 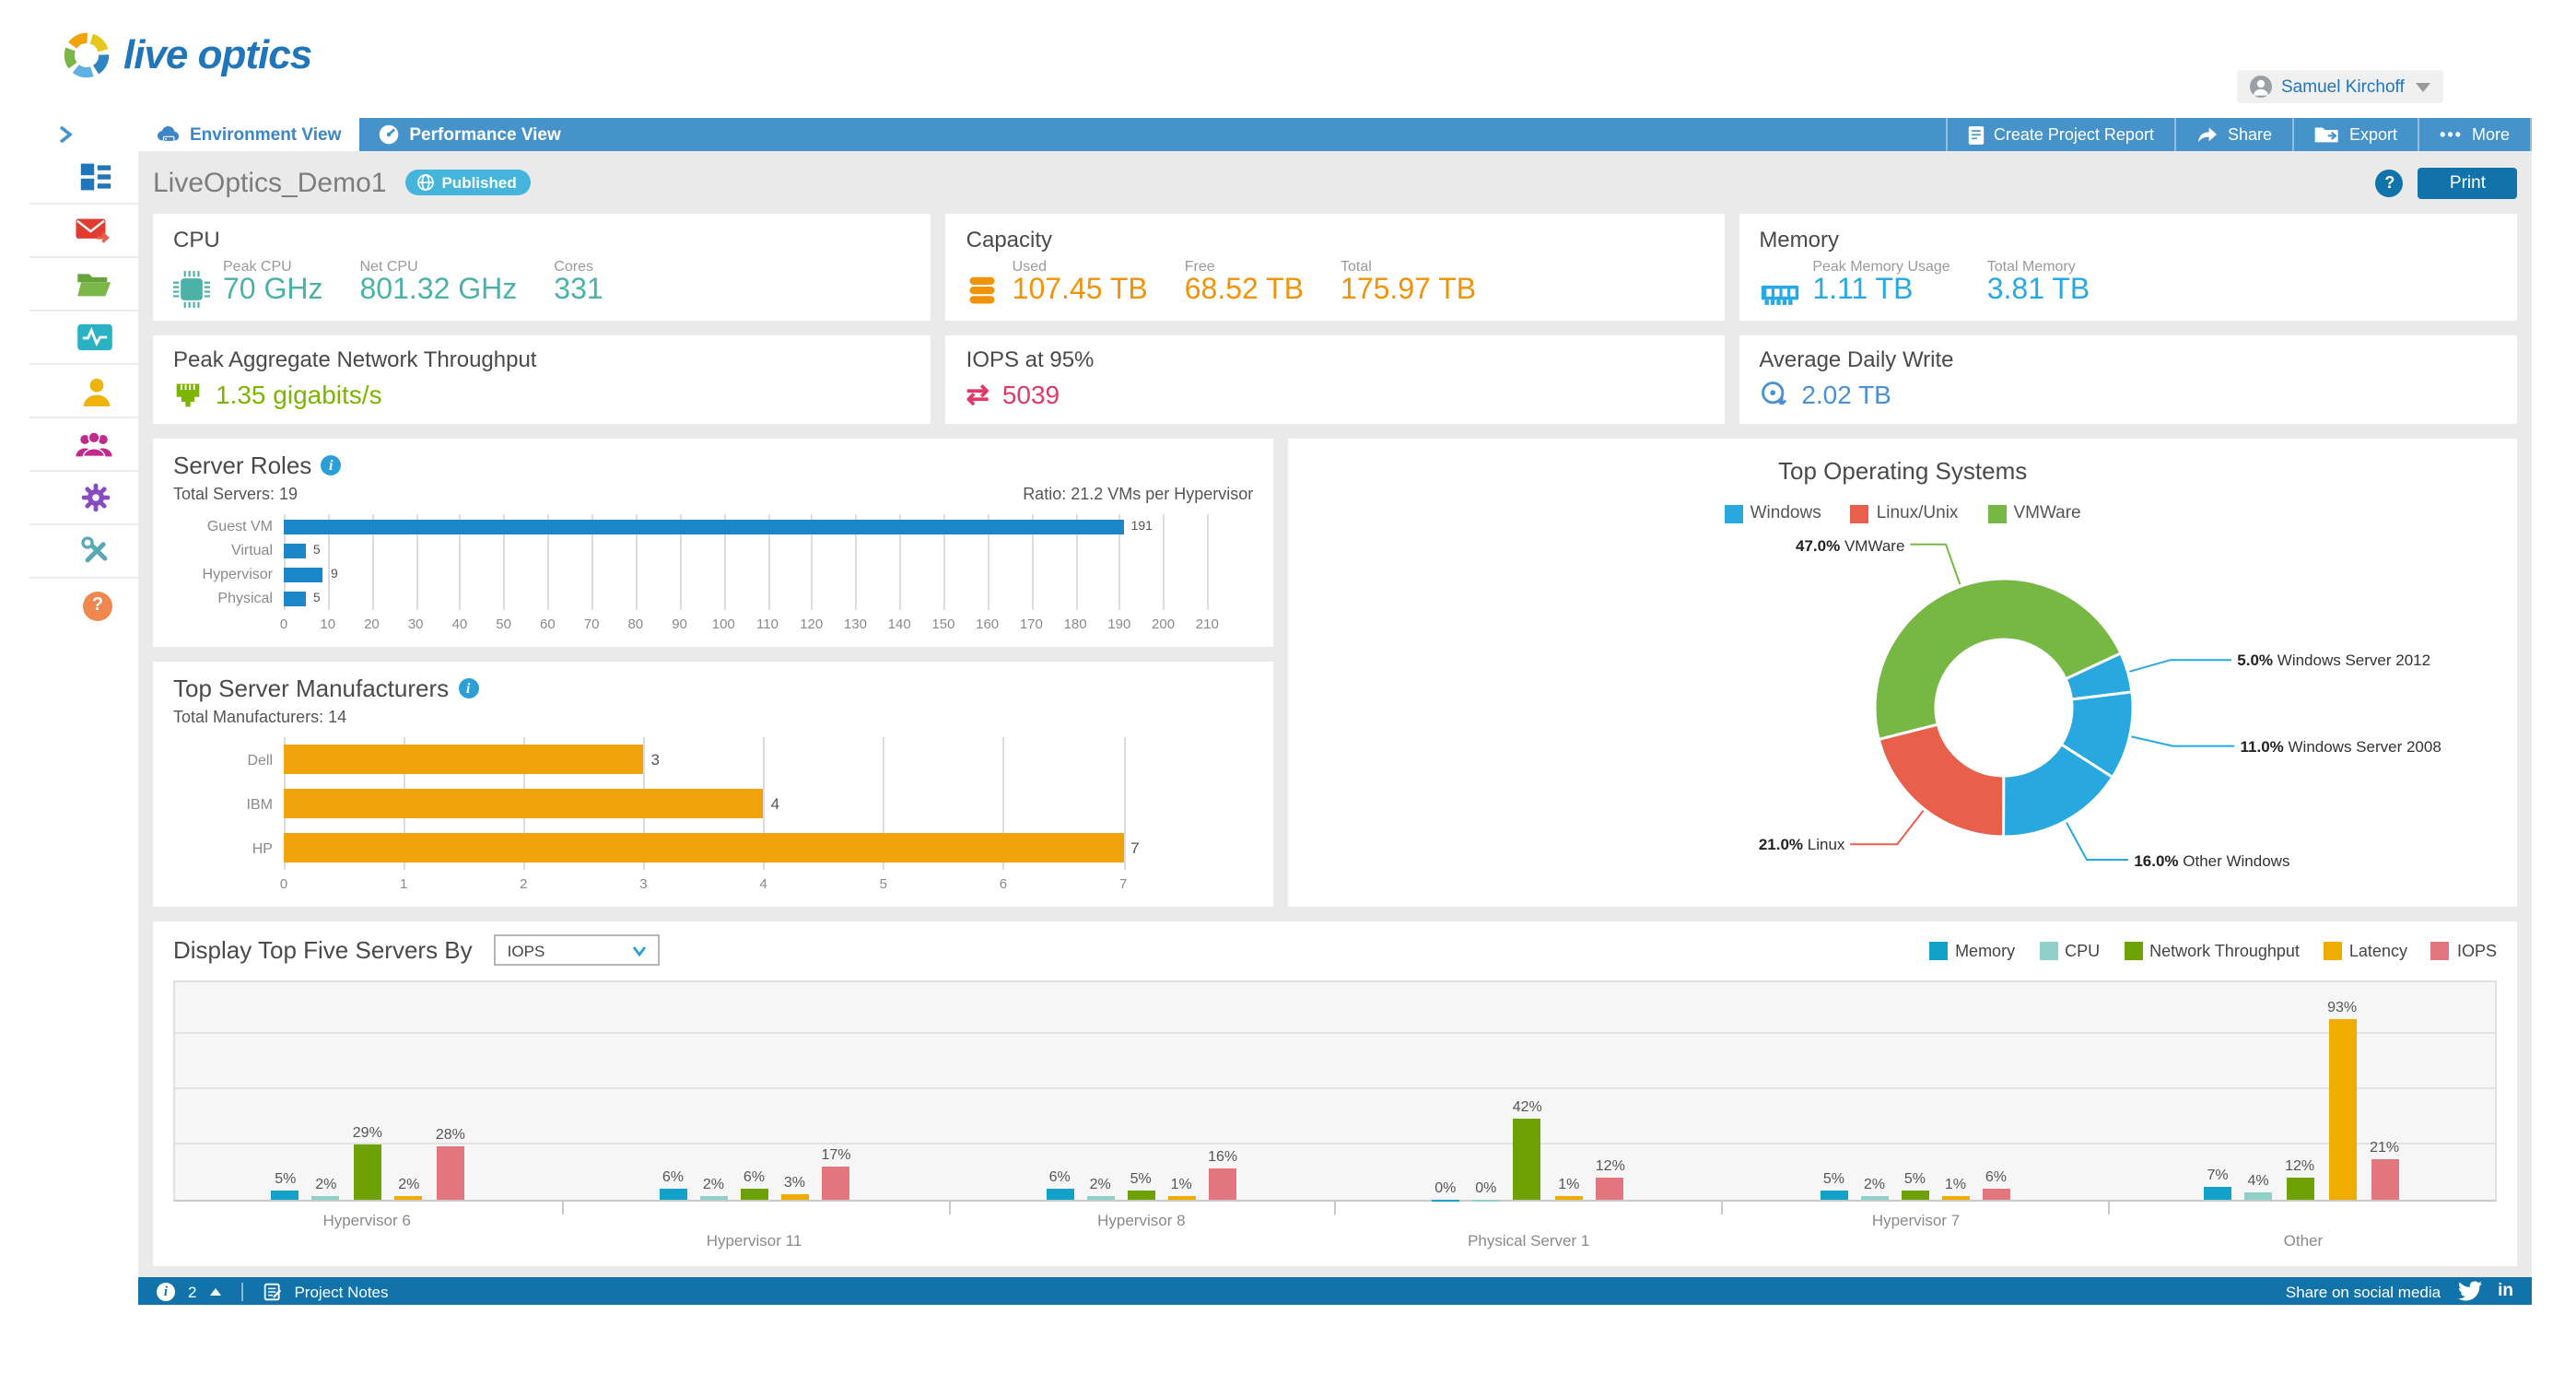 What do you see at coordinates (2303, 1240) in the screenshot?
I see `category-label: Other` at bounding box center [2303, 1240].